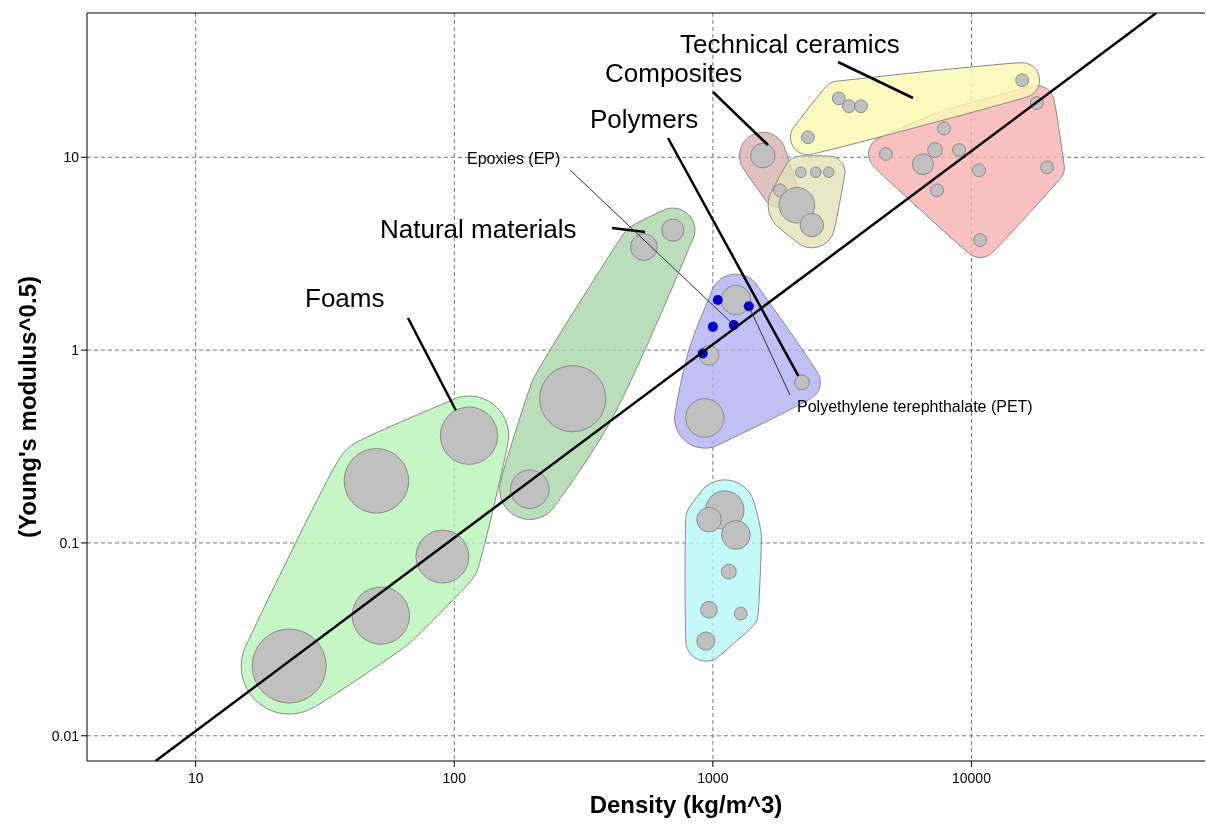 The height and width of the screenshot is (827, 1206). What do you see at coordinates (65, 735) in the screenshot?
I see `y-tick-label: 0.01` at bounding box center [65, 735].